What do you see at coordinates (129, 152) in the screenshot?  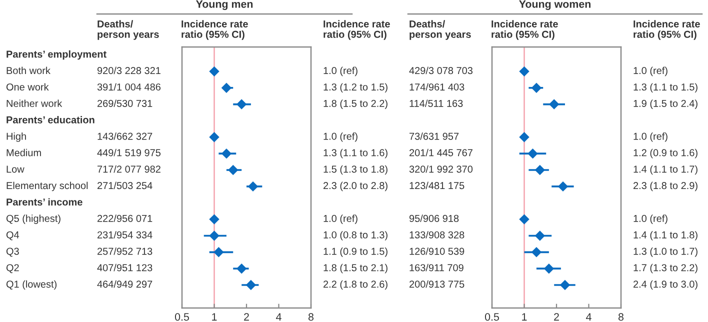 I see `text: 449/1 519 975` at bounding box center [129, 152].